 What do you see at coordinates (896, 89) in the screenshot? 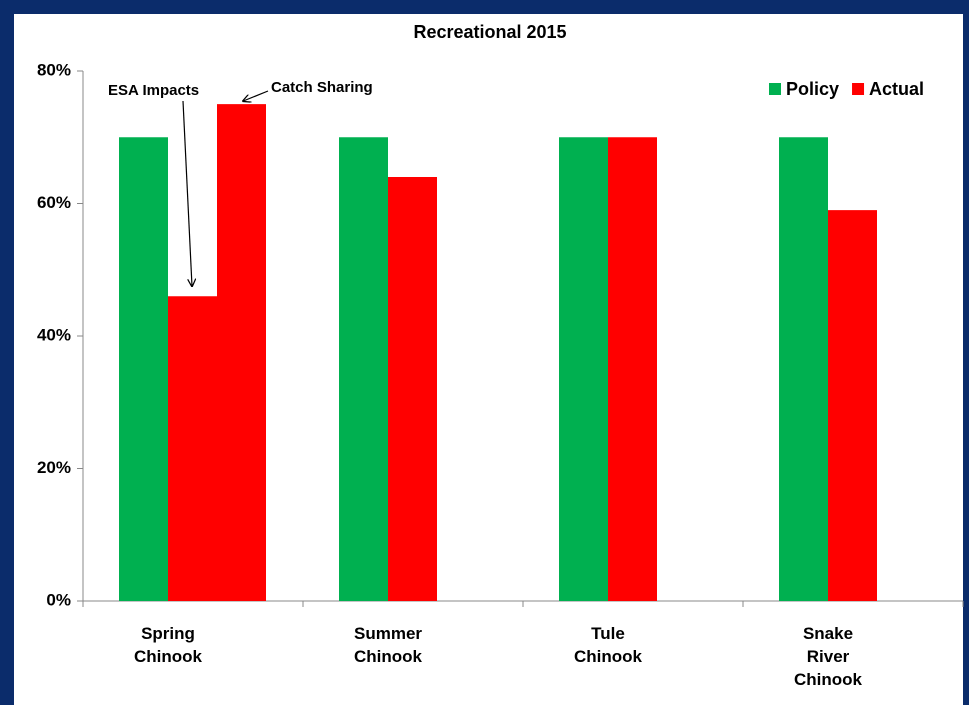
I see `legend-label: Actual` at bounding box center [896, 89].